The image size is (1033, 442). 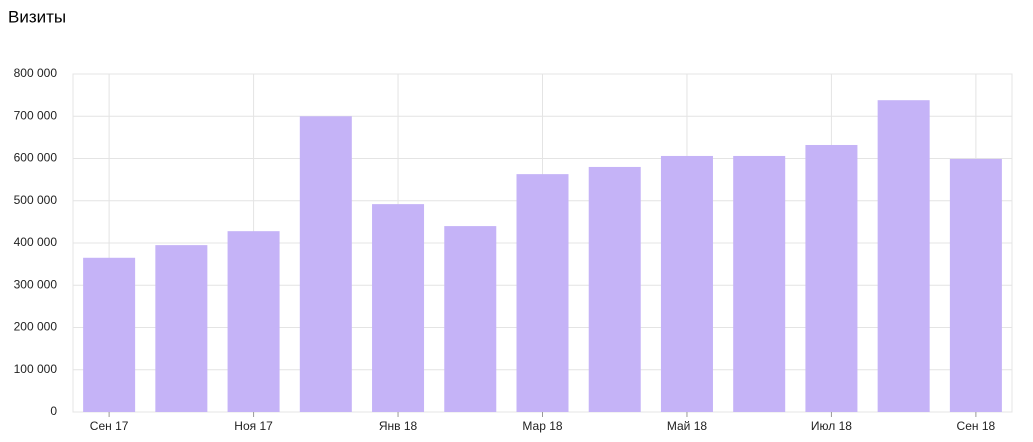 I want to click on x-tick-label: Мар 18, so click(x=542, y=426).